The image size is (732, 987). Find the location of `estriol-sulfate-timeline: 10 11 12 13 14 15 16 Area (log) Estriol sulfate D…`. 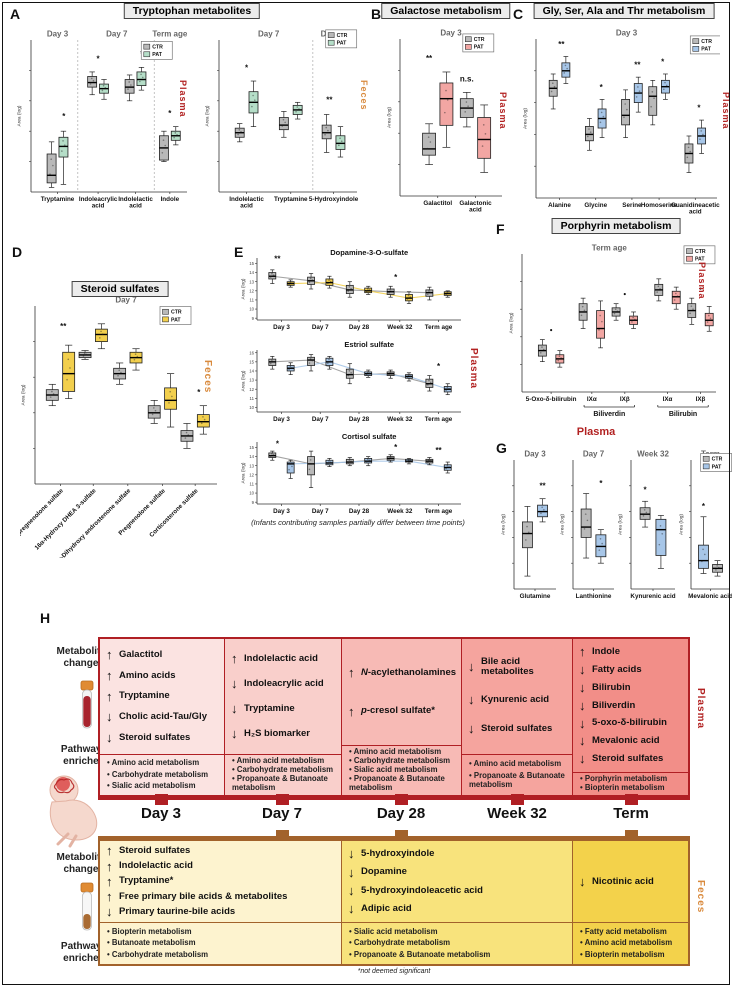

estriol-sulfate-timeline: 10 11 12 13 14 15 16 Area (log) Estriol sulfate D… is located at coordinates (351, 381).